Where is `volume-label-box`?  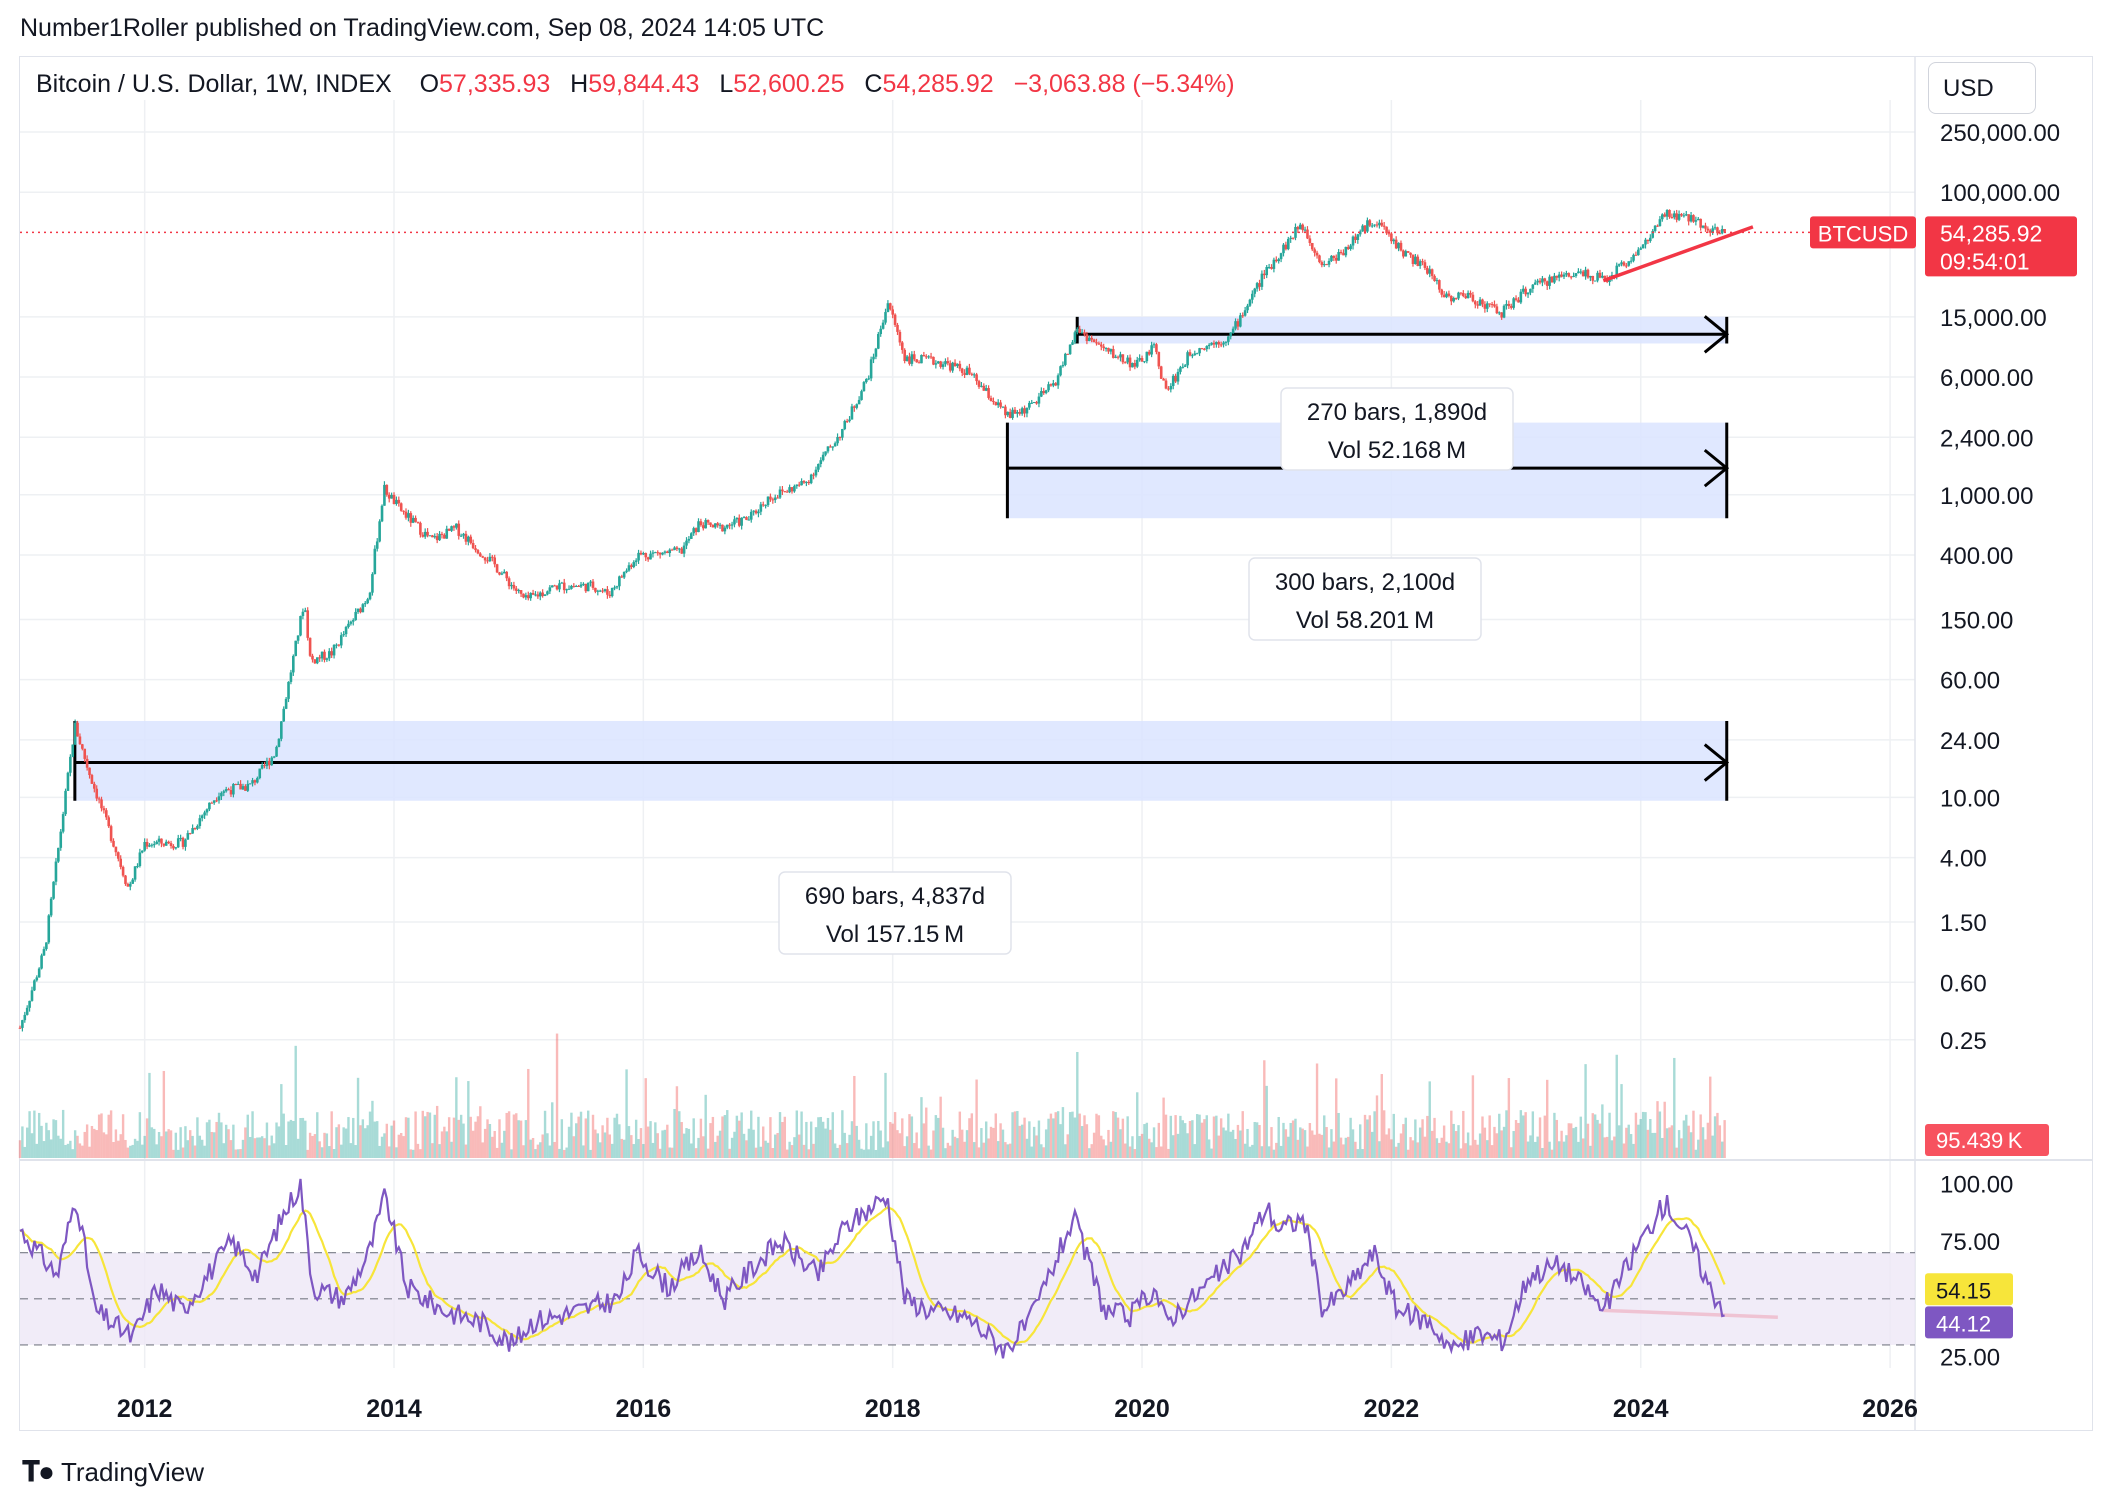 volume-label-box is located at coordinates (1987, 1140).